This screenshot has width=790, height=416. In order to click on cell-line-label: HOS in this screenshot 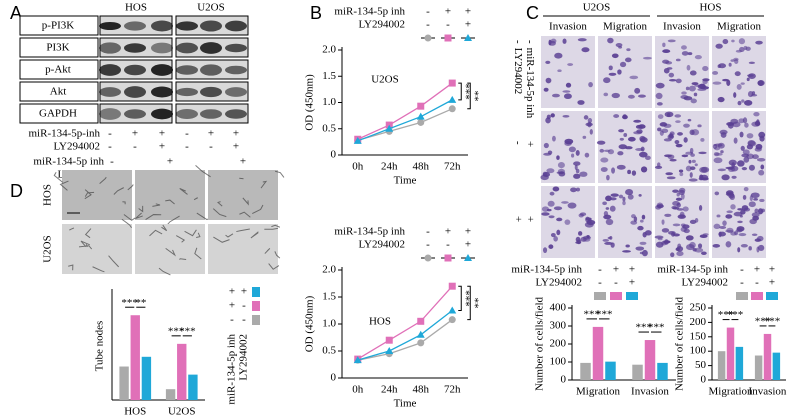, I will do `click(710, 8)`.